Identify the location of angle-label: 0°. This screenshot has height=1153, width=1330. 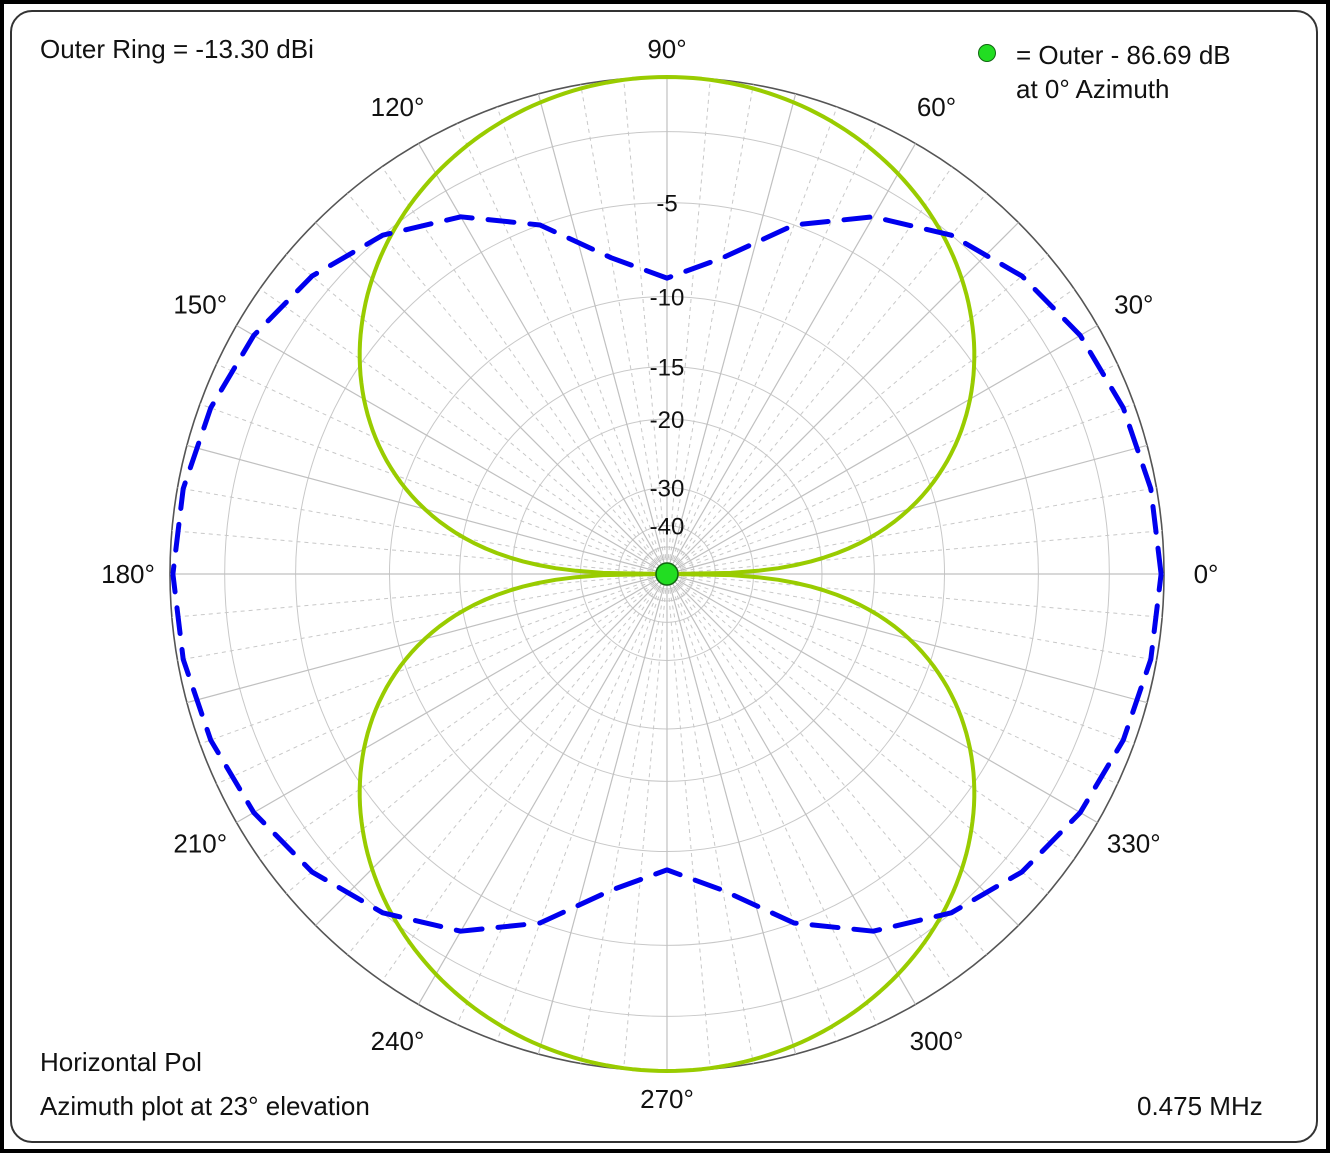
(1206, 574).